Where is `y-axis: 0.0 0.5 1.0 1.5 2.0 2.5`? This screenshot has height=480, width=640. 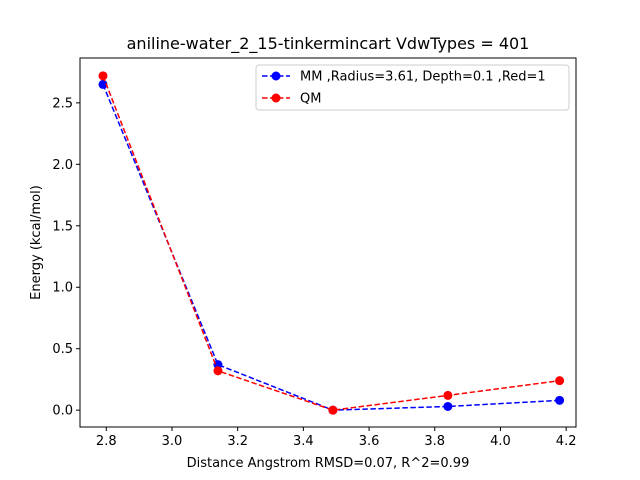
y-axis: 0.0 0.5 1.0 1.5 2.0 2.5 is located at coordinates (66, 257).